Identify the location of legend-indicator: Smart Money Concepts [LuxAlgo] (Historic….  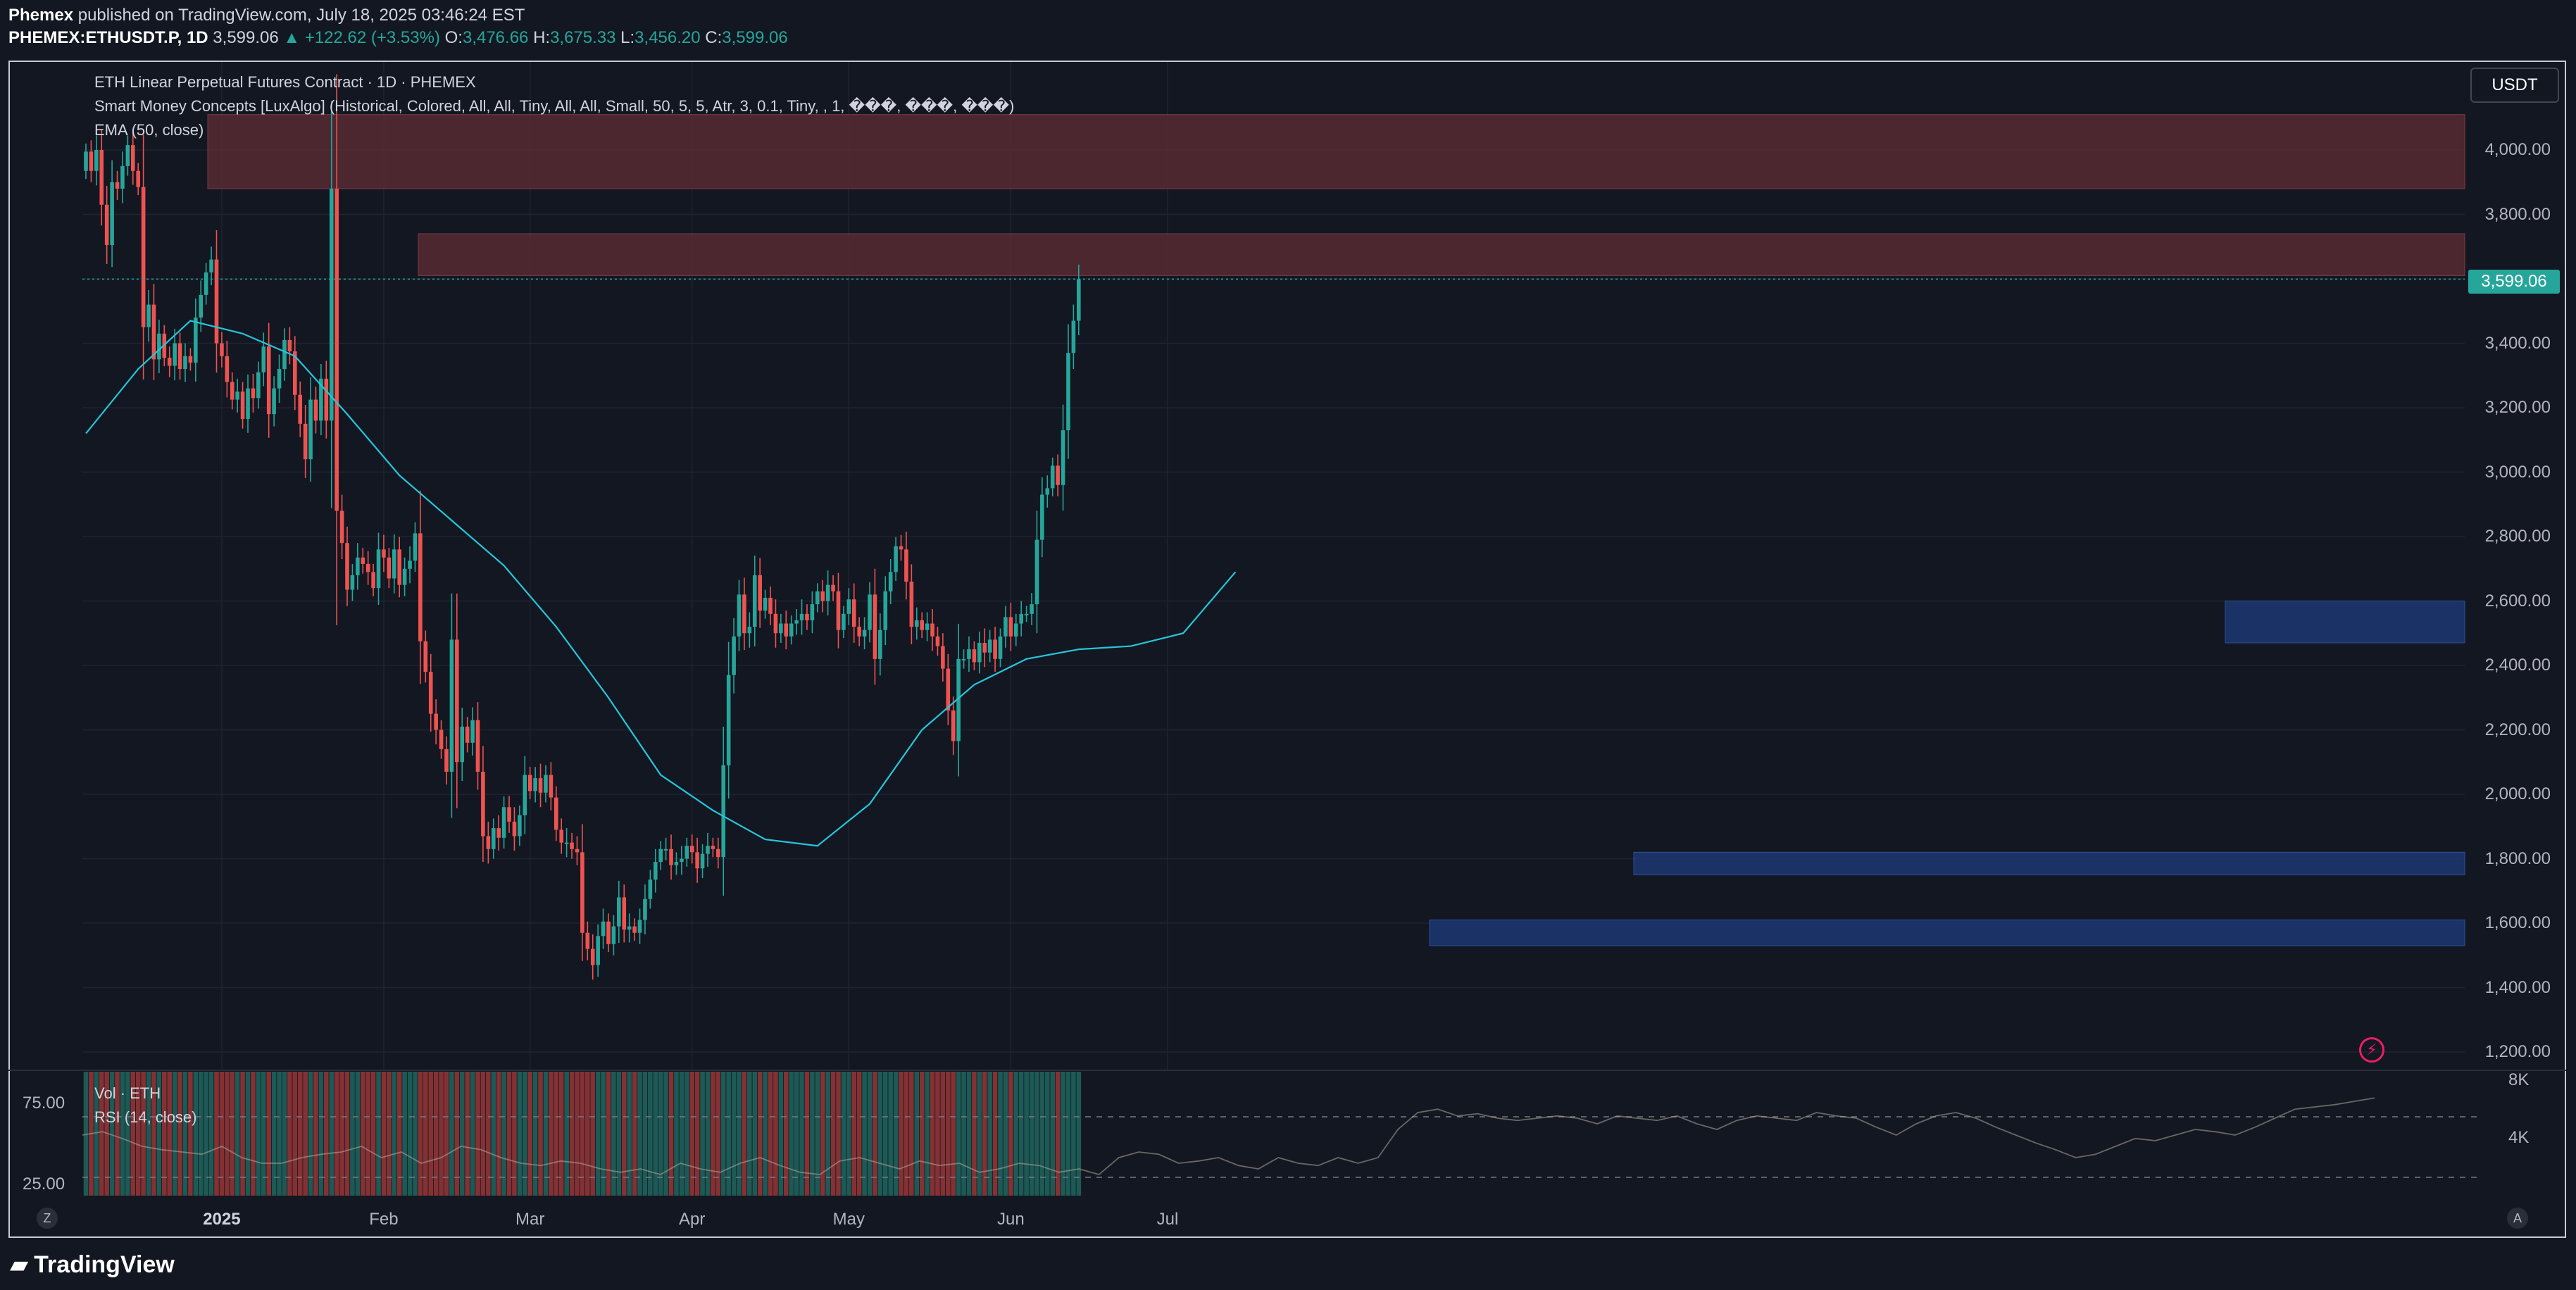
(554, 106).